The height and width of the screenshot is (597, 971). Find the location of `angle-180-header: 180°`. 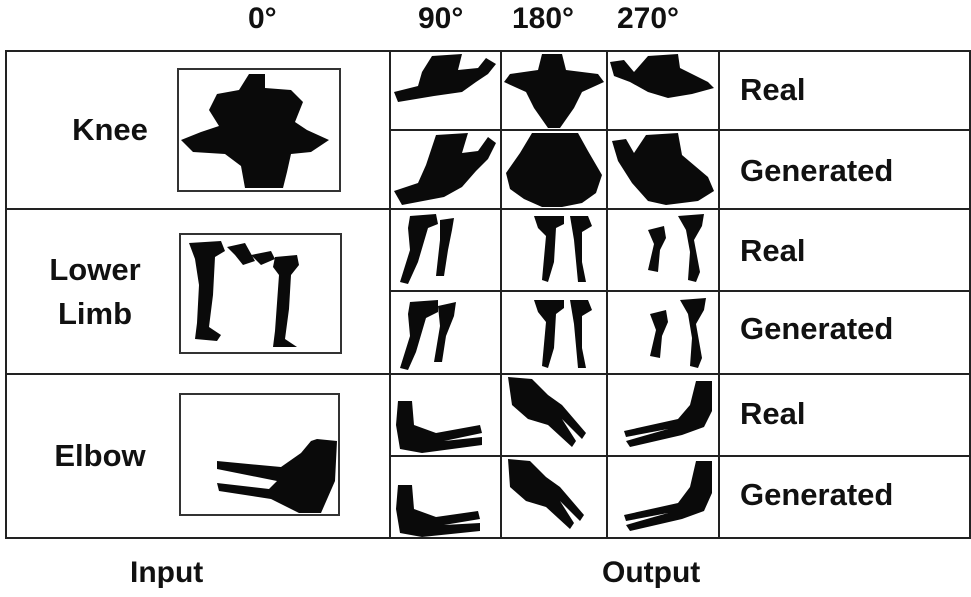

angle-180-header: 180° is located at coordinates (543, 18).